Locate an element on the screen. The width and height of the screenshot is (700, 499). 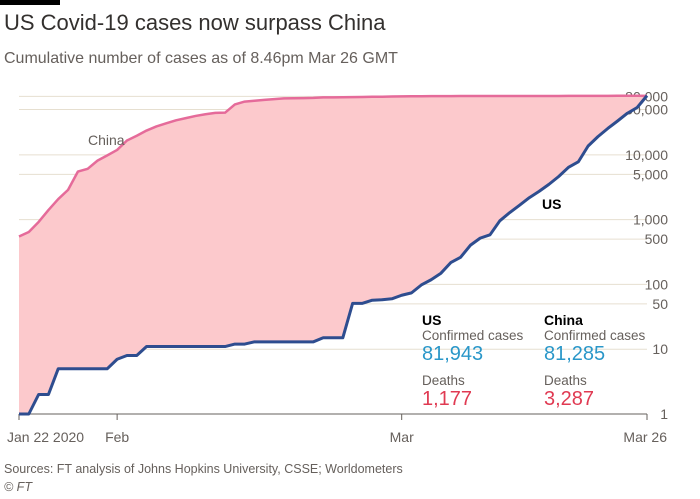
y-tick-label: 500 is located at coordinates (657, 239).